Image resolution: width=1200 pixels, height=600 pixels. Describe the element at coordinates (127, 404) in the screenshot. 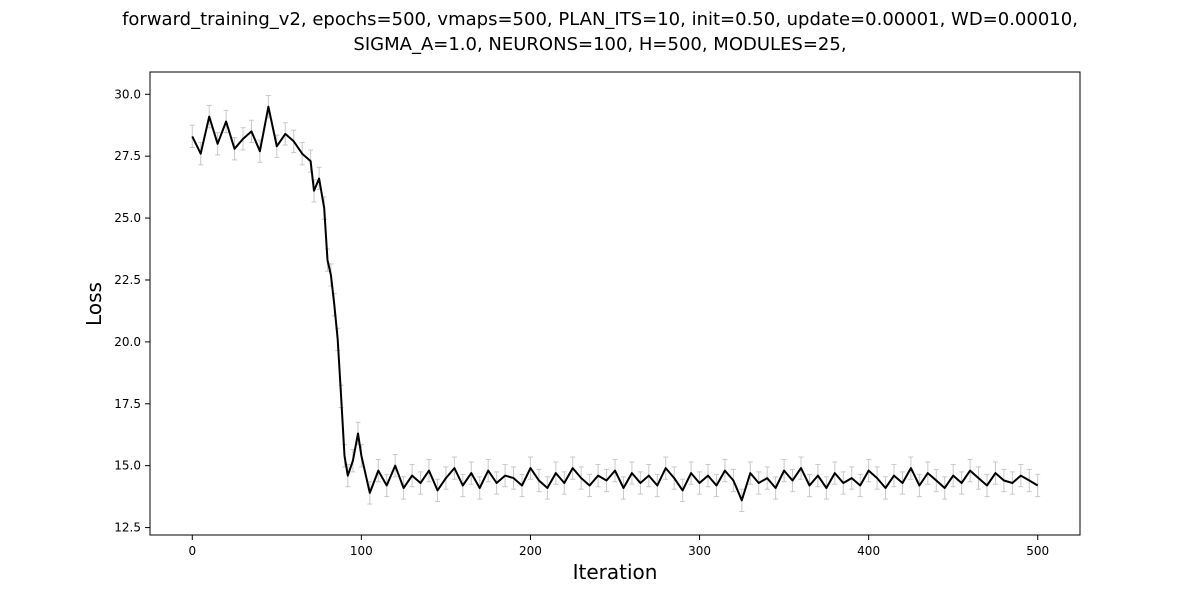

I see `y-tick-label: 17.5` at that location.